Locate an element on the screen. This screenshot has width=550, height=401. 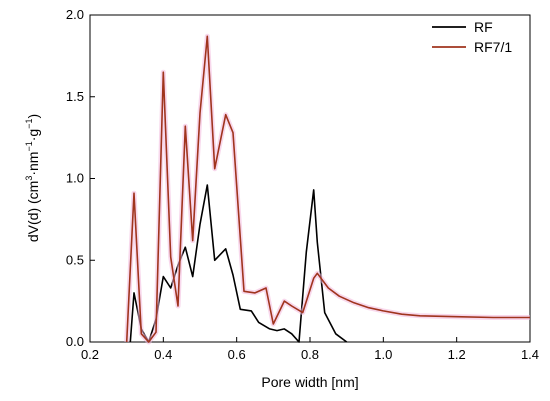
legend: RF RF7/1 is located at coordinates (472, 37).